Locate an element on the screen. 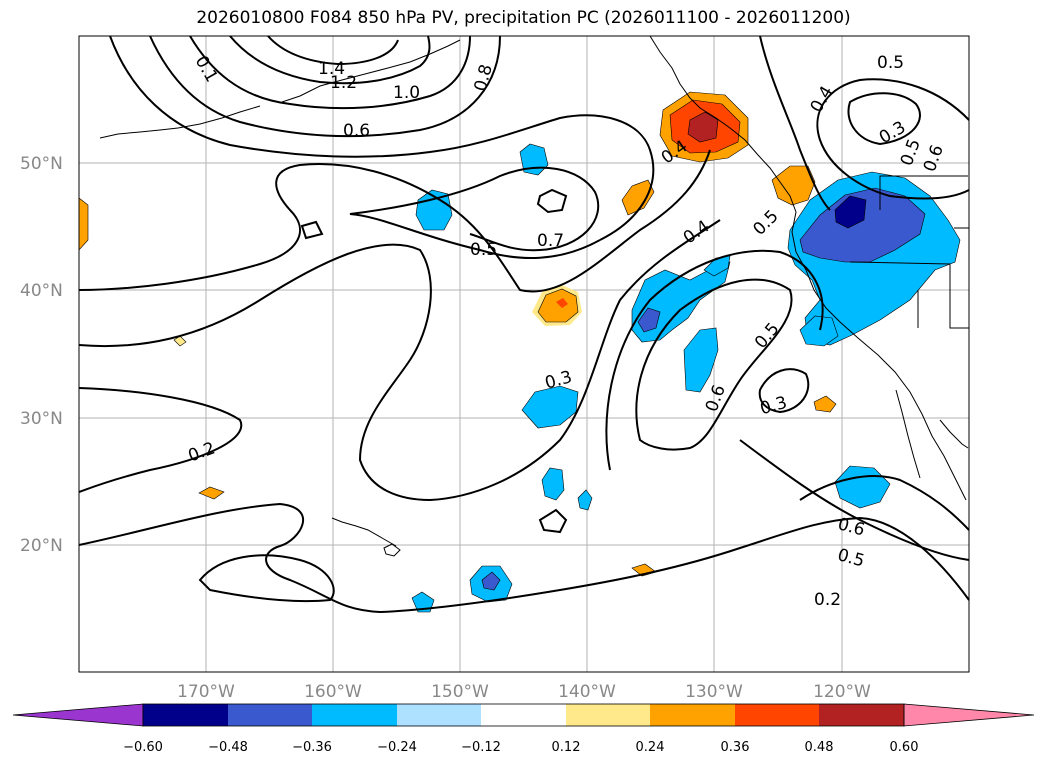  colorbar-frame is located at coordinates (523, 715).